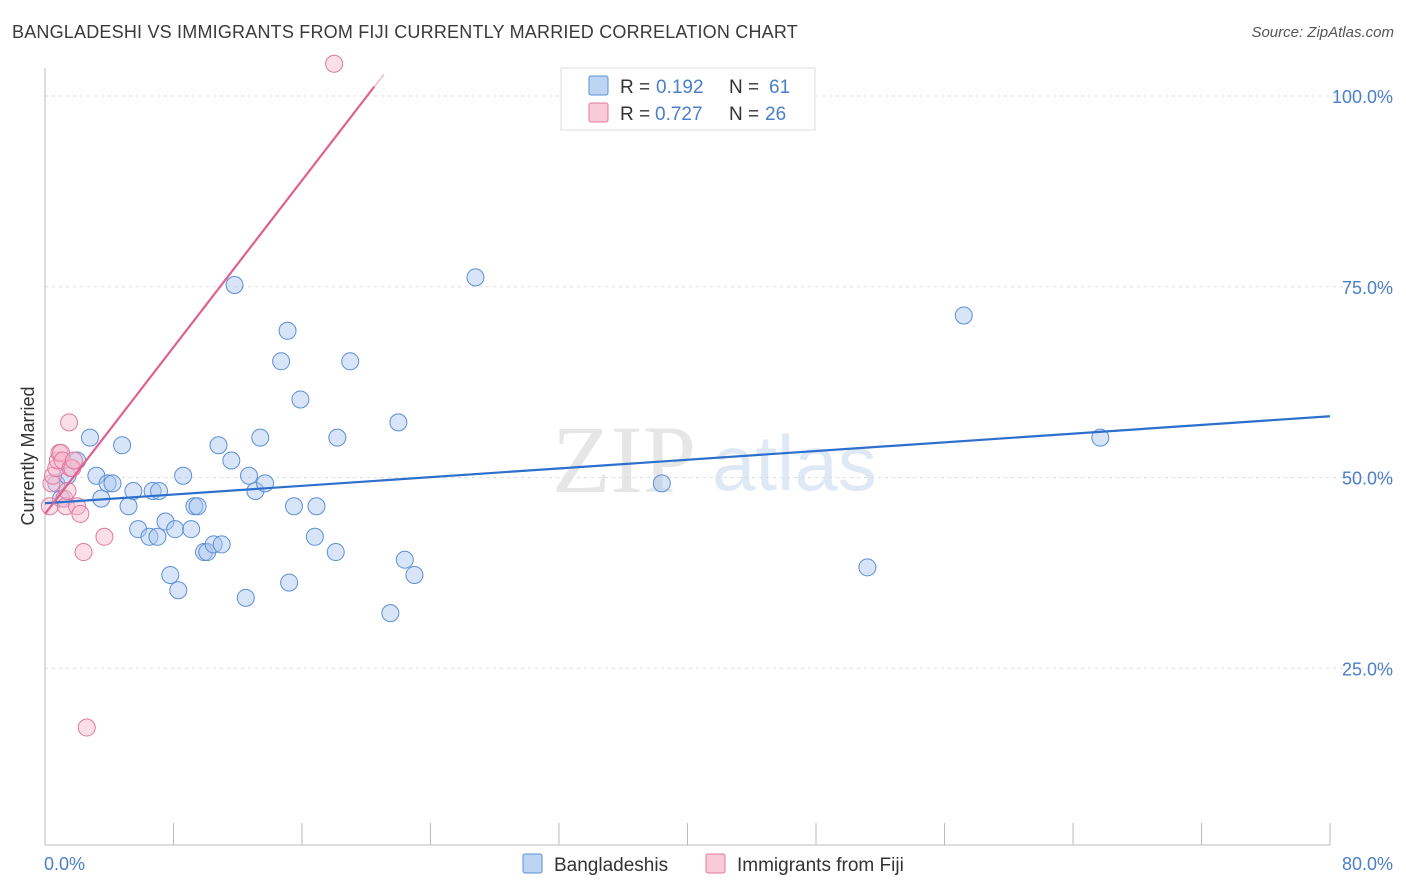 This screenshot has width=1406, height=892. What do you see at coordinates (379, 80) in the screenshot?
I see `trend-line-fiji-extension` at bounding box center [379, 80].